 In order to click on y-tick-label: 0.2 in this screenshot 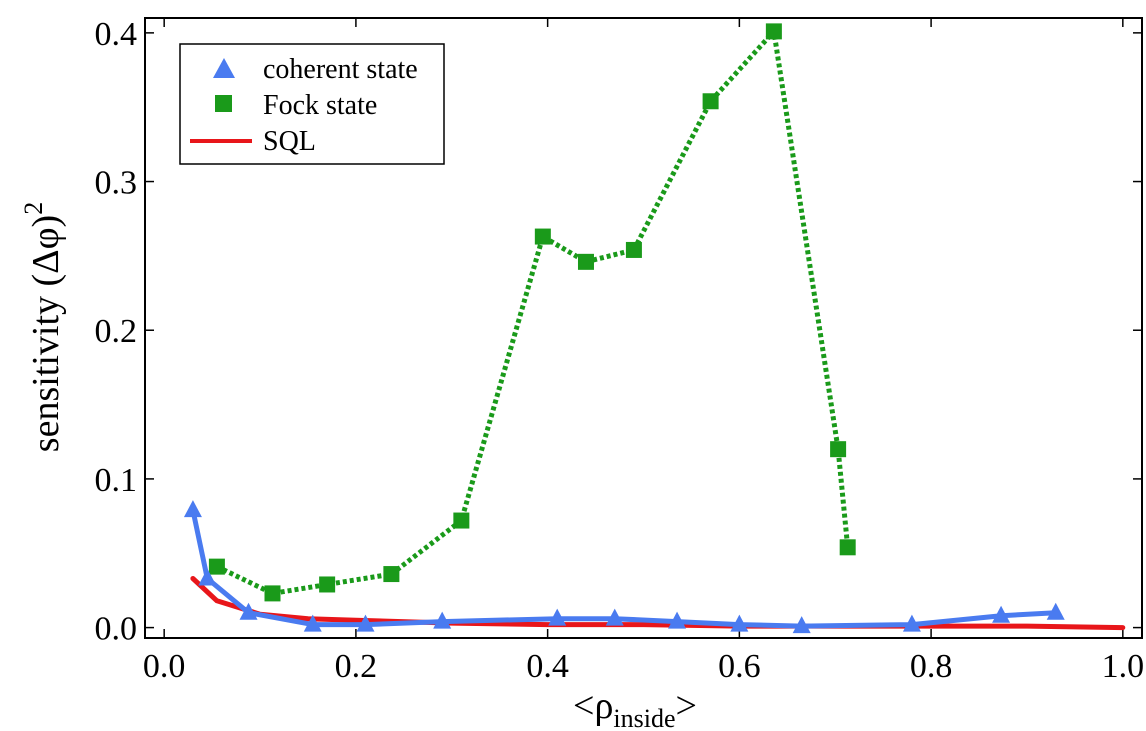, I will do `click(116, 331)`.